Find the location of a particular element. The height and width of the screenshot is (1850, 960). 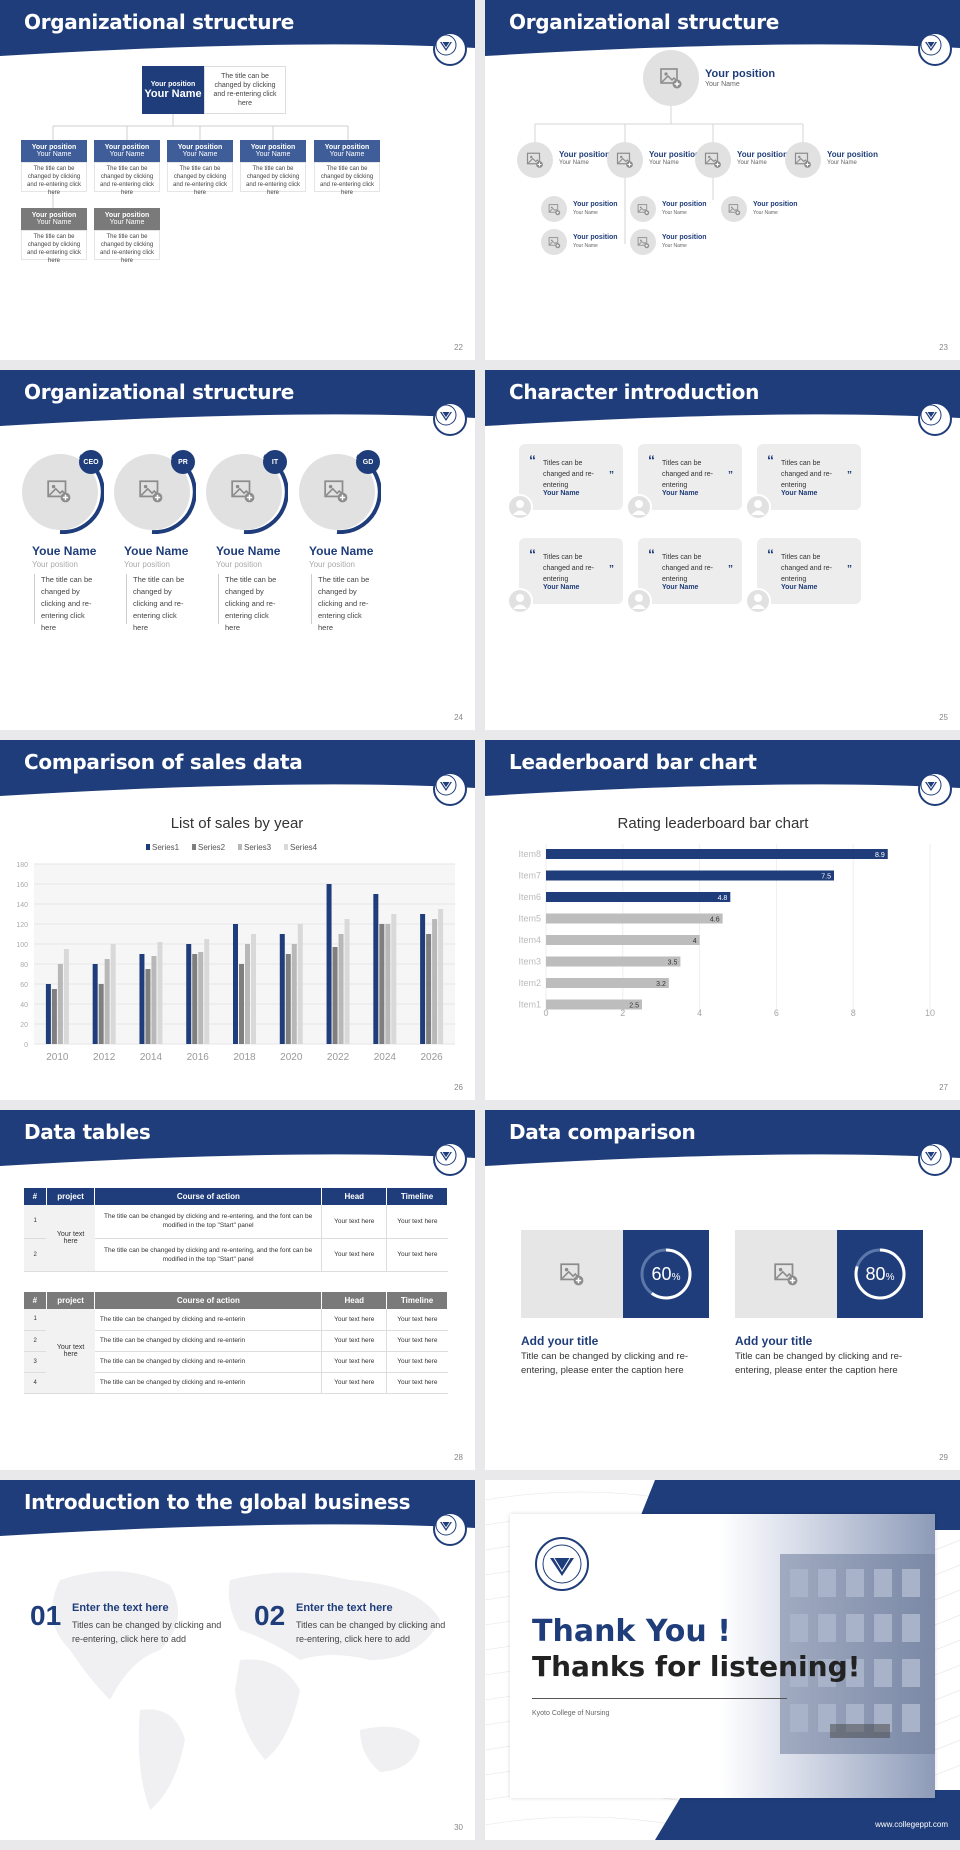

school-logo-icon is located at coordinates (450, 419).